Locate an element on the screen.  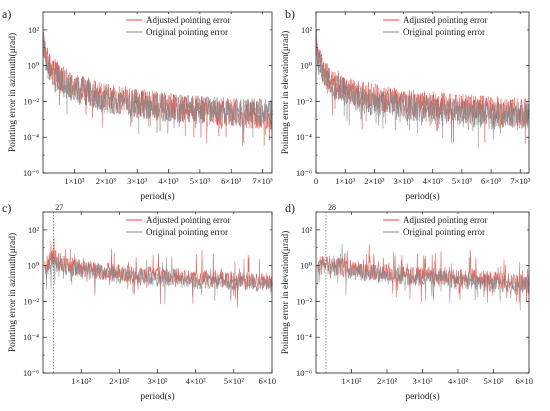
annotation-label: 28 is located at coordinates (332, 207).